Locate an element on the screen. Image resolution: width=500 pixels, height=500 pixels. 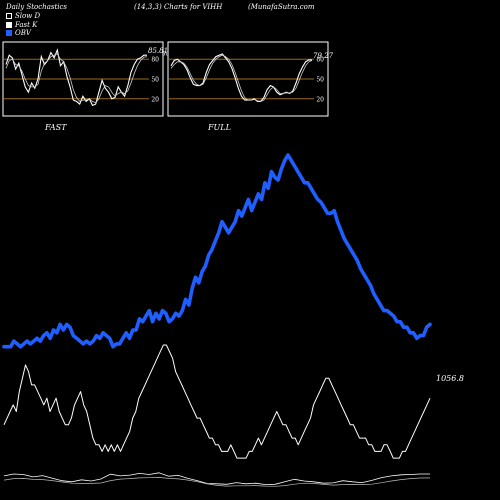
legend-item-slow-d: Slow D is located at coordinates (23, 16).